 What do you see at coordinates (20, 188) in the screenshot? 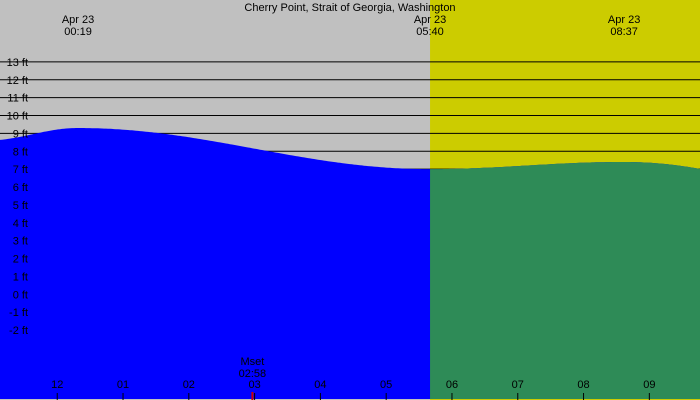
I see `y-tick-label: 6 ft` at bounding box center [20, 188].